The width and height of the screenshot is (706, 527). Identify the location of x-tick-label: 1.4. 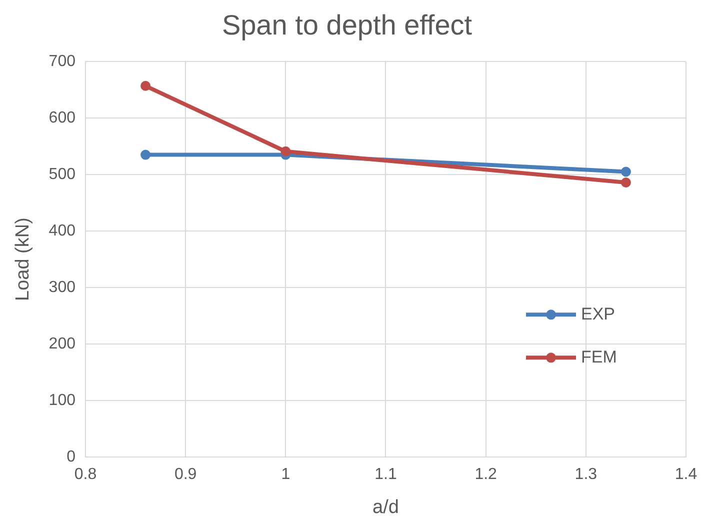
(686, 475).